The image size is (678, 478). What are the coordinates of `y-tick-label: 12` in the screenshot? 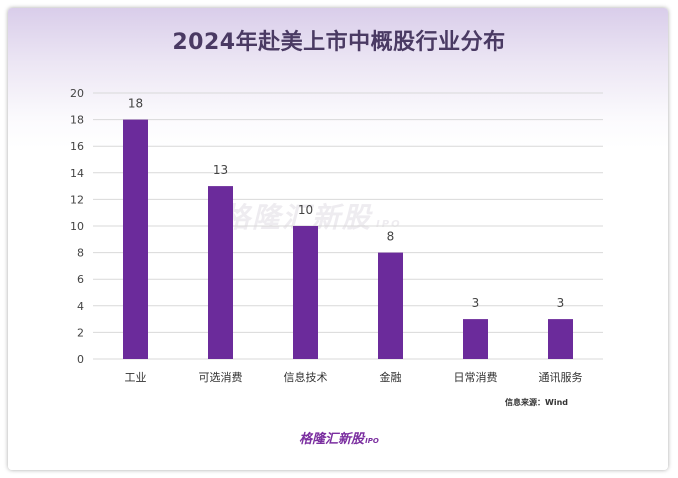 It's located at (77, 199).